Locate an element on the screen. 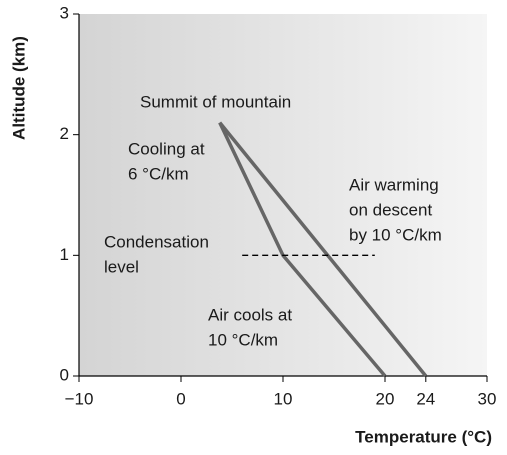  annotation: 10 °C/km is located at coordinates (243, 339).